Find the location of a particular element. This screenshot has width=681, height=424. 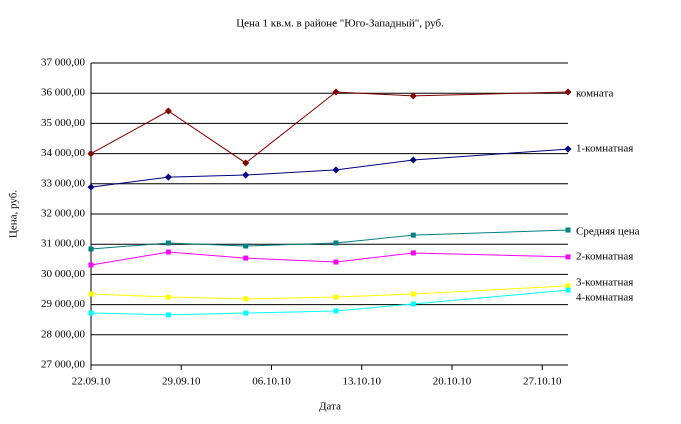

legend-label: комната is located at coordinates (594, 94).